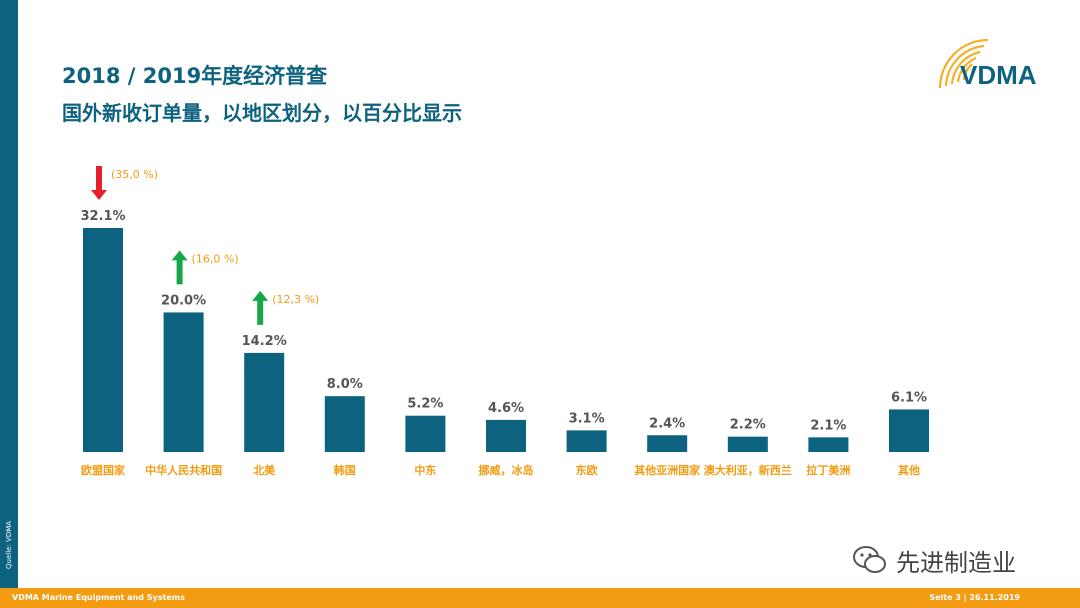 The height and width of the screenshot is (608, 1080). What do you see at coordinates (264, 470) in the screenshot?
I see `x-tick-label: 北美` at bounding box center [264, 470].